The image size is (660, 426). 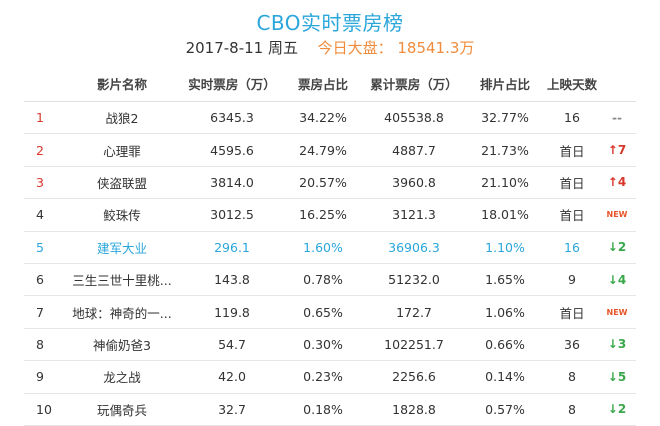 What do you see at coordinates (121, 410) in the screenshot?
I see `film-name-cell: 玩偶奇兵` at bounding box center [121, 410].